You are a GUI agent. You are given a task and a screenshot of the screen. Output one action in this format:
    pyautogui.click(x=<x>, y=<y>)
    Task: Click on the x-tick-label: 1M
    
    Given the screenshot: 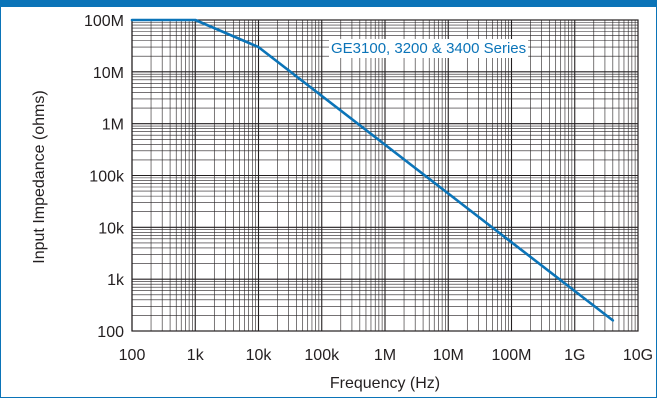 What is the action you would take?
    pyautogui.click(x=385, y=355)
    